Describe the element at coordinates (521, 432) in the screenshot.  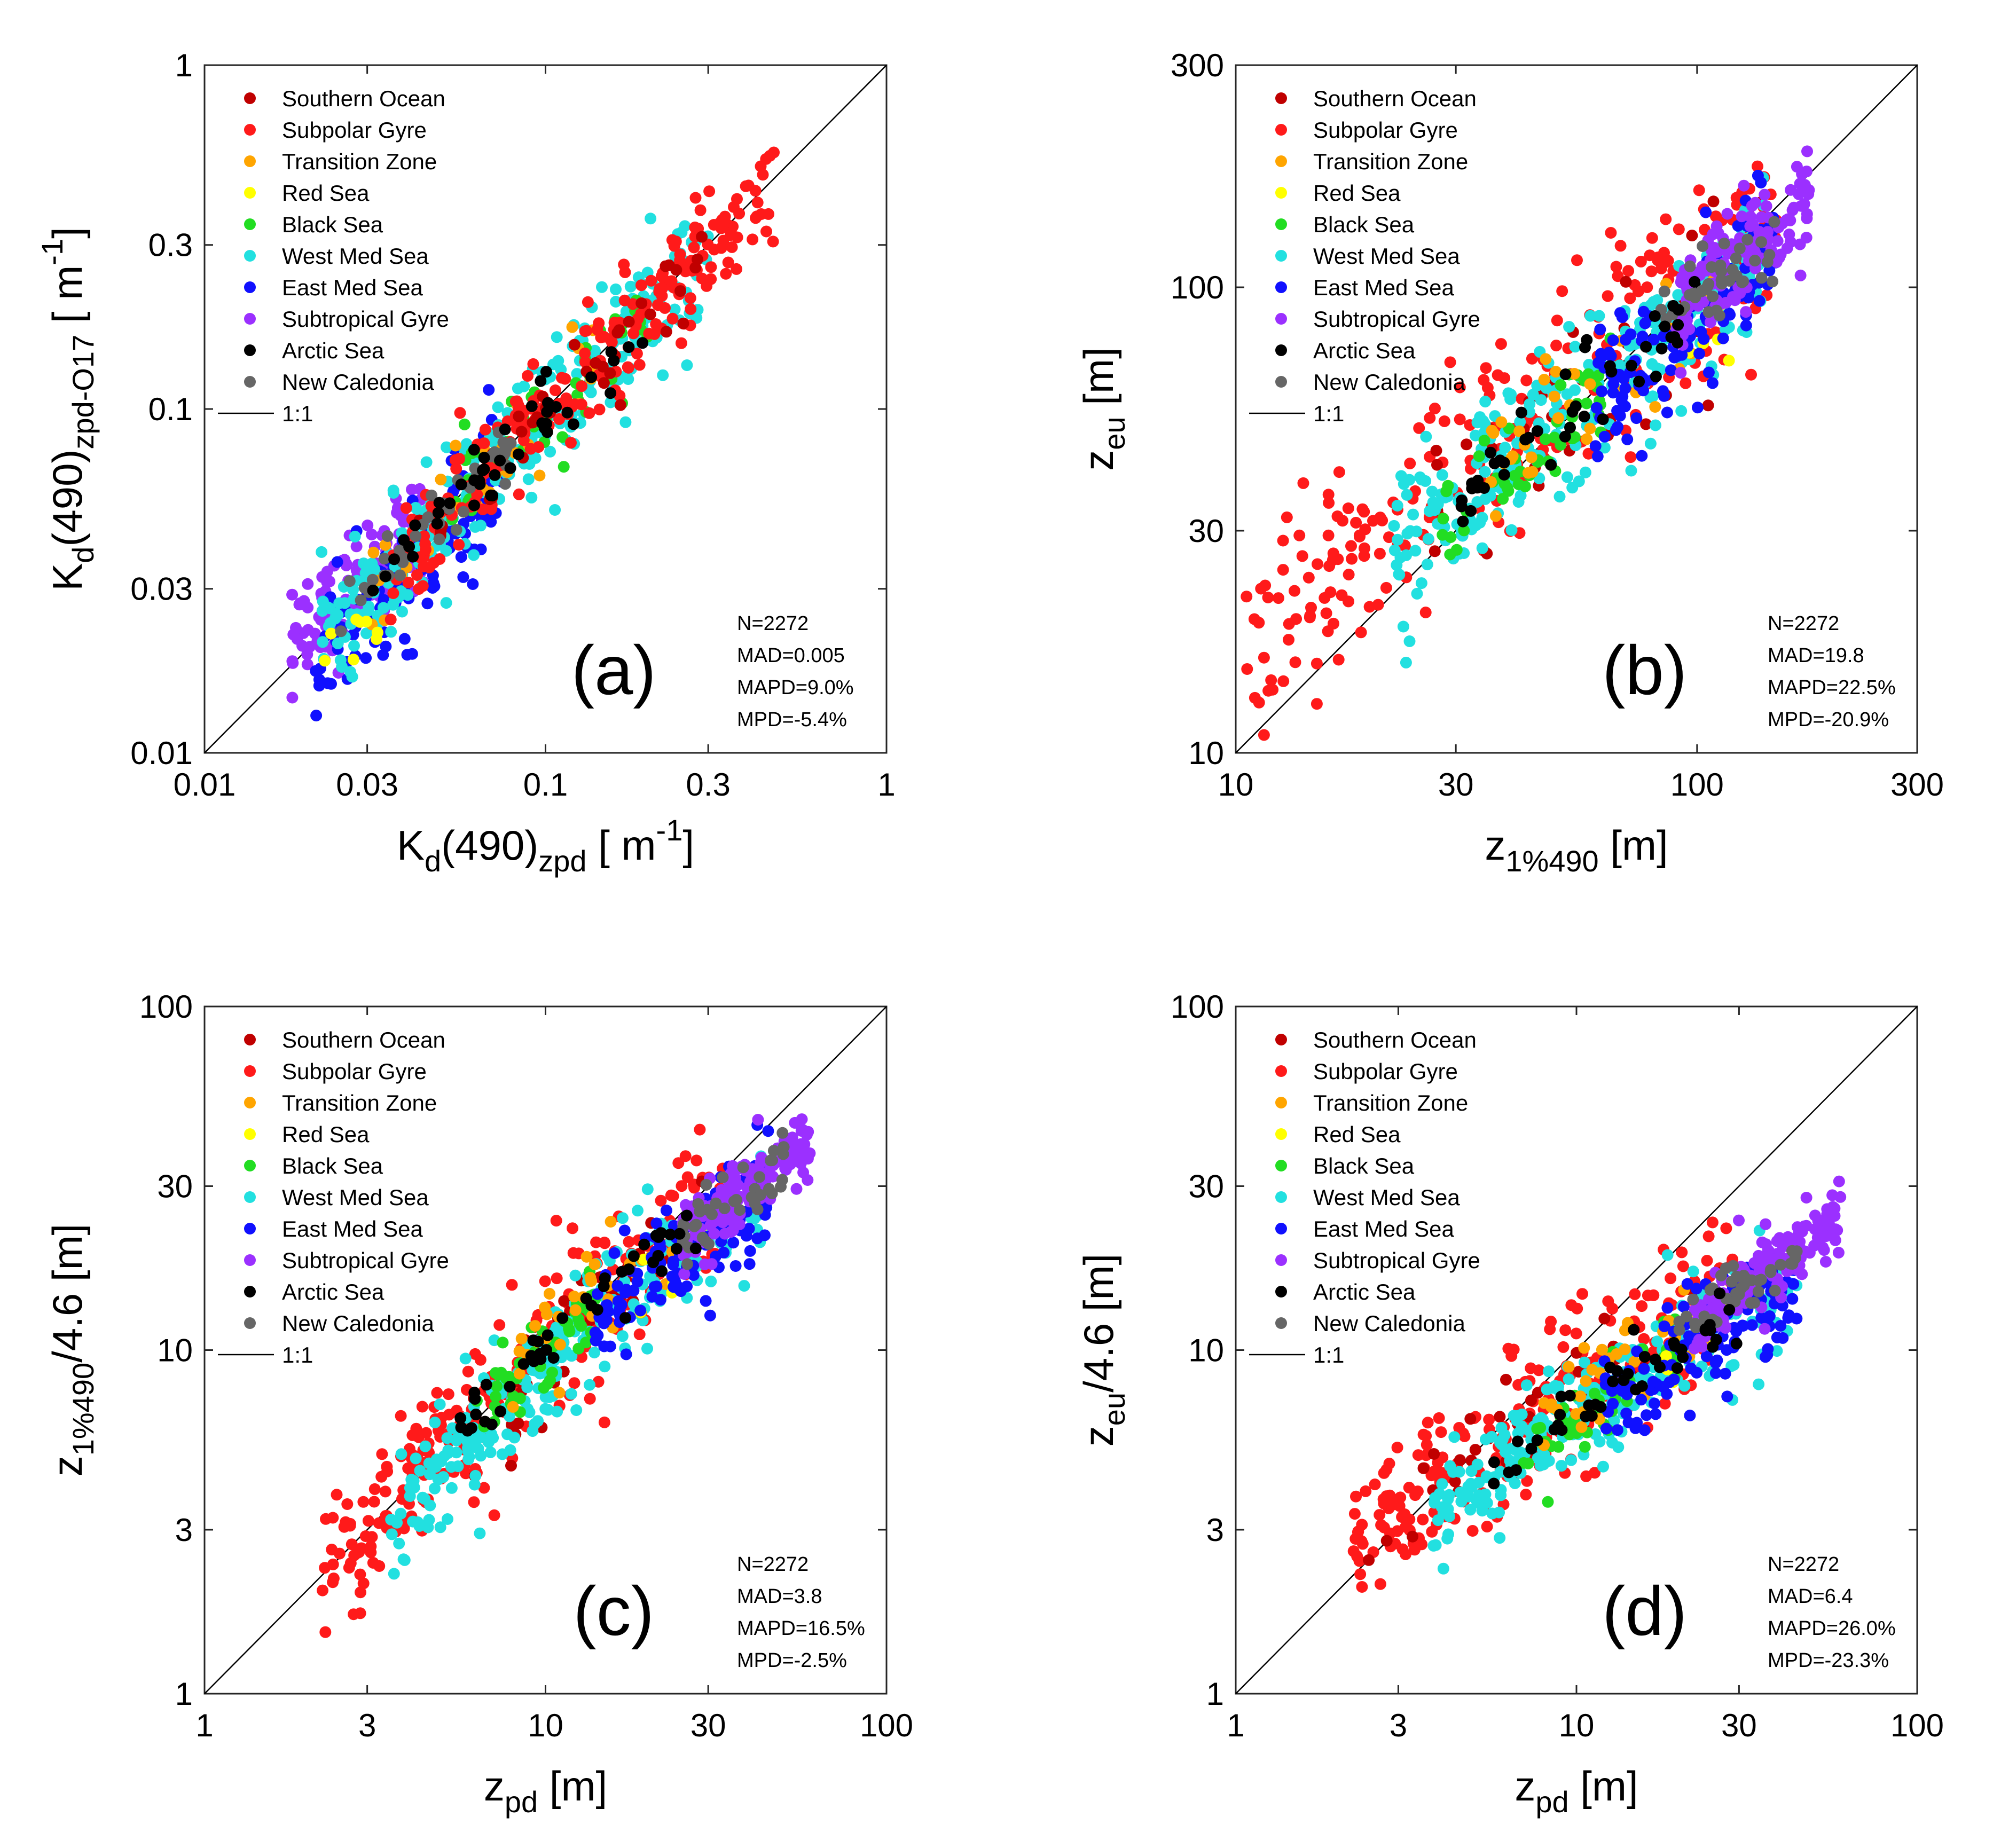
I see `data-point-southern-ocean` at that location.